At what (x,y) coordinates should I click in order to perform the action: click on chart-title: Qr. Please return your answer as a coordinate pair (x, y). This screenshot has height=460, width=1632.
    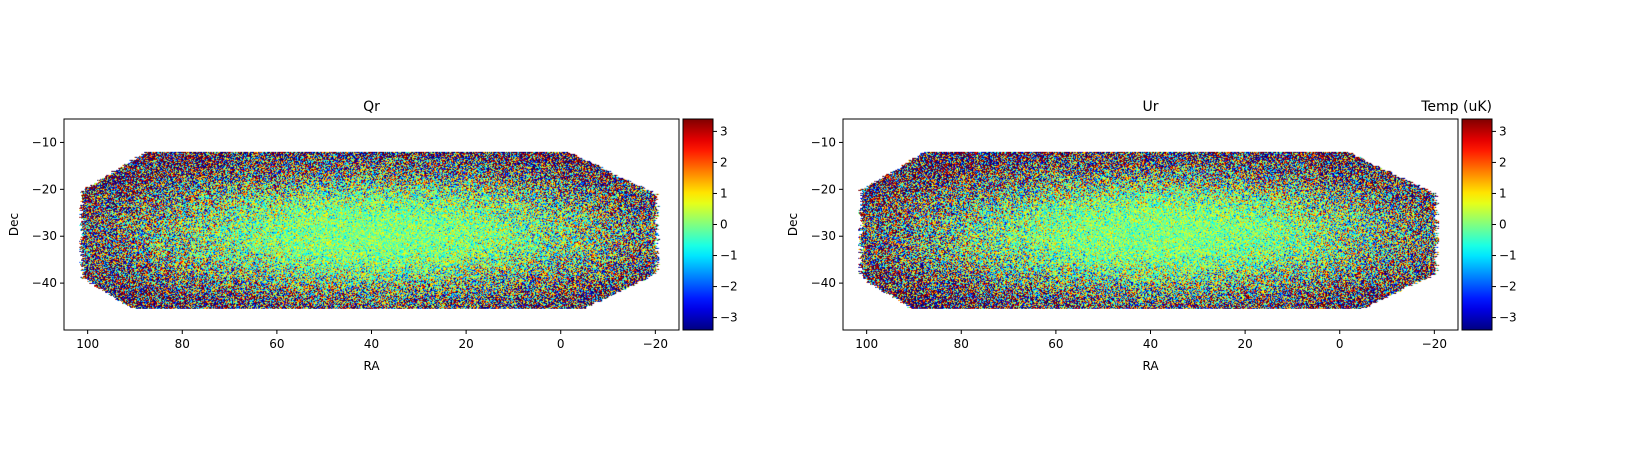
    Looking at the image, I should click on (371, 107).